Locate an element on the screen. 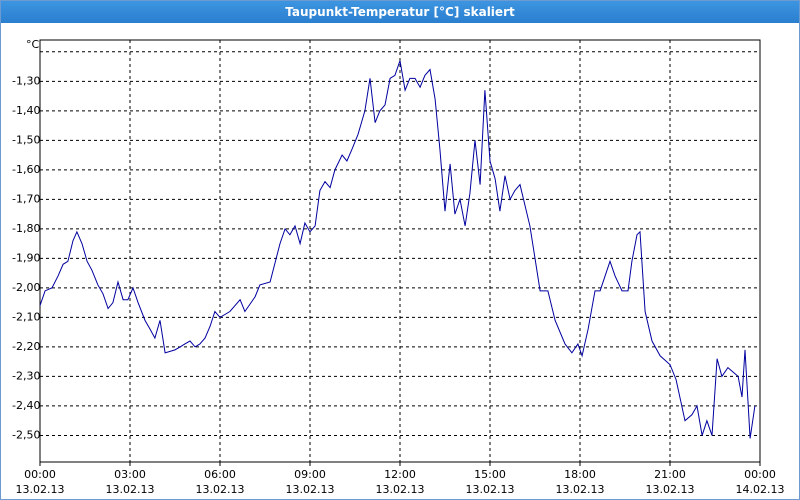 This screenshot has width=800, height=500. y-tick-label: °C is located at coordinates (33, 44).